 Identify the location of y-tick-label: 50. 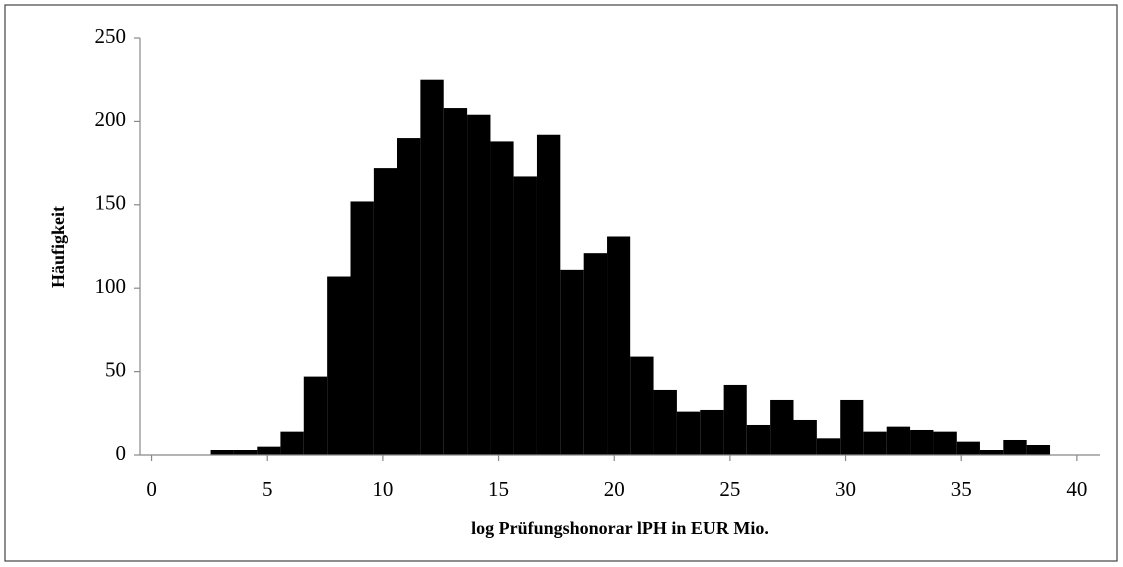
(115, 369).